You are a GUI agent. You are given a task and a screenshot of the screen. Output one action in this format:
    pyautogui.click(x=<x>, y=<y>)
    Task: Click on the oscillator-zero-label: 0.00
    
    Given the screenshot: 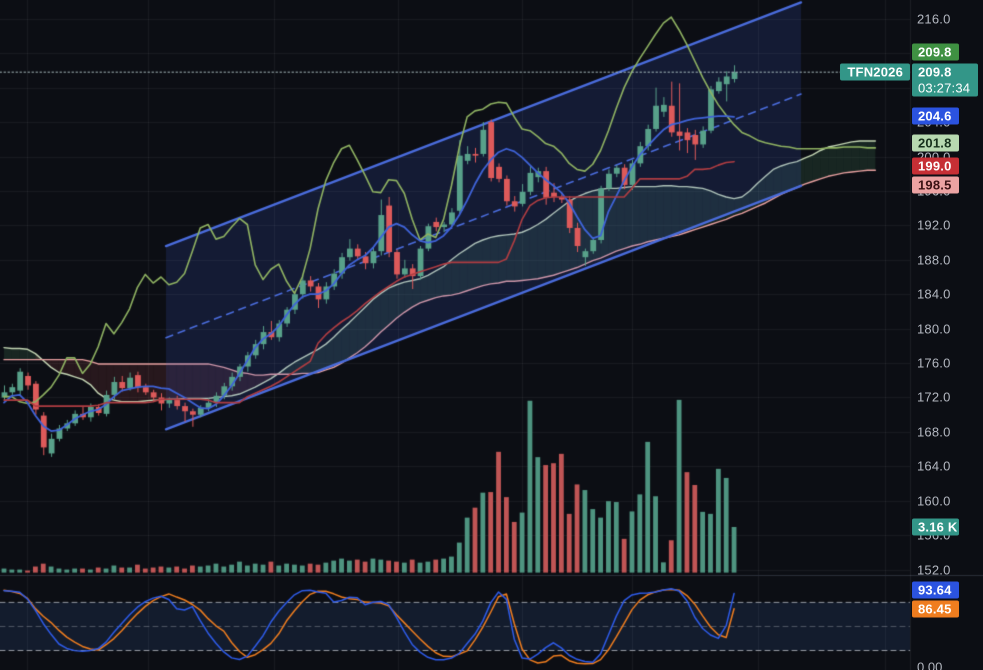 What is the action you would take?
    pyautogui.click(x=930, y=664)
    